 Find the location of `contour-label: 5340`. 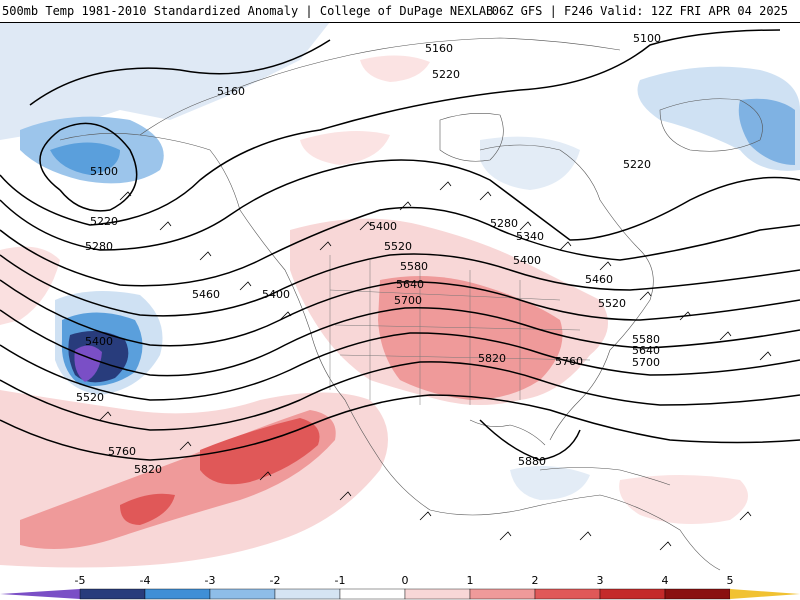

contour-label: 5340 is located at coordinates (530, 236).